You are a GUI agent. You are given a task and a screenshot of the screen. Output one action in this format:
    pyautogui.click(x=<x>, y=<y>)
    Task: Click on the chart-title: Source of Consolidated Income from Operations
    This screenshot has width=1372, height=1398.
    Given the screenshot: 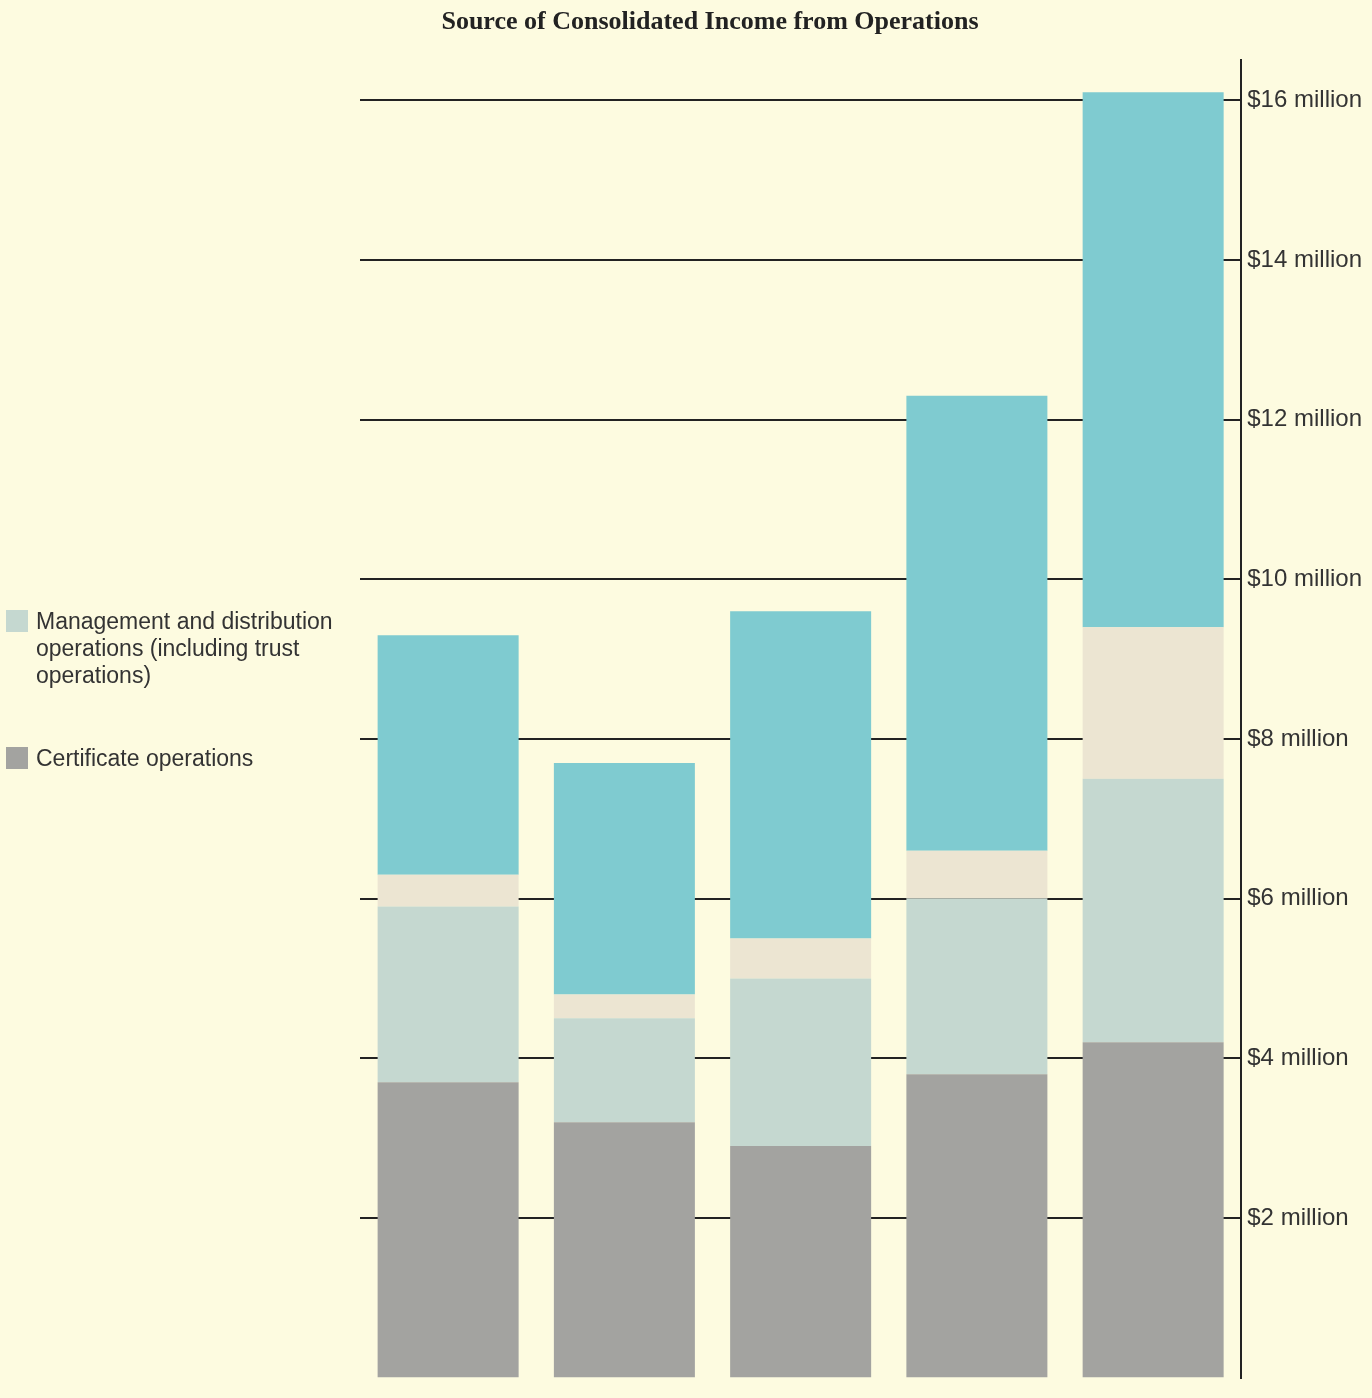 What is the action you would take?
    pyautogui.click(x=710, y=21)
    